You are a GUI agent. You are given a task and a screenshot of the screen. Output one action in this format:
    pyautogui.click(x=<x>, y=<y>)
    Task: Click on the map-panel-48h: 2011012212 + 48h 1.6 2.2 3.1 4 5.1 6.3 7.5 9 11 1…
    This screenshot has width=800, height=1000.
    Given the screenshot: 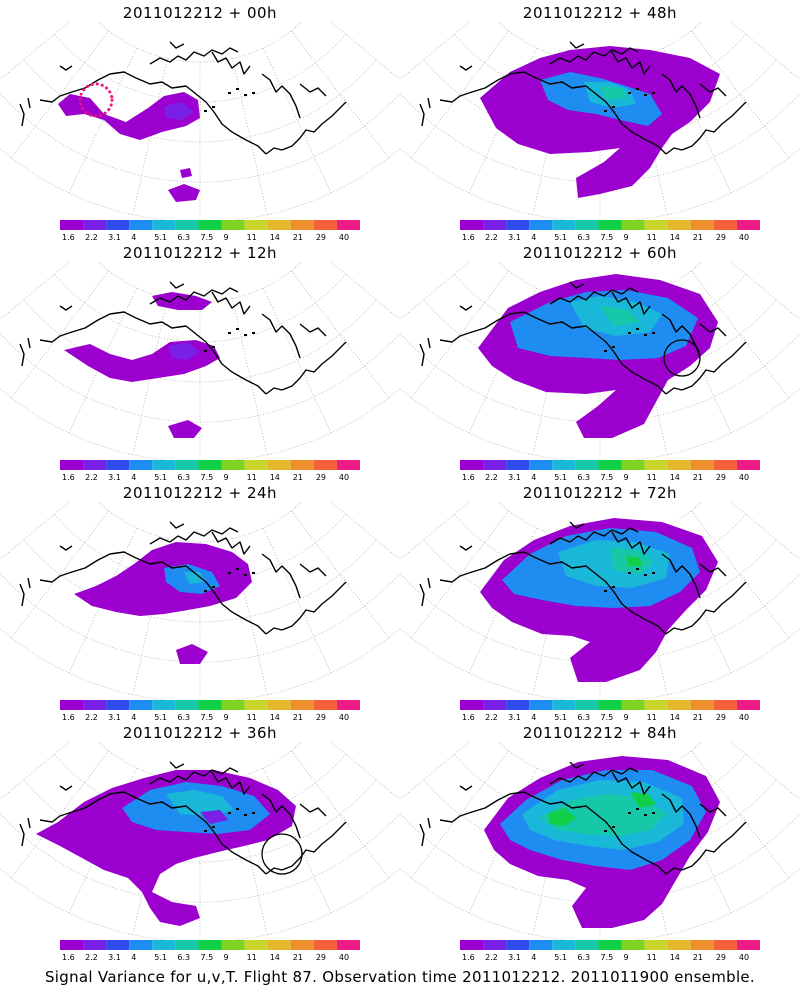 What is the action you would take?
    pyautogui.click(x=600, y=121)
    